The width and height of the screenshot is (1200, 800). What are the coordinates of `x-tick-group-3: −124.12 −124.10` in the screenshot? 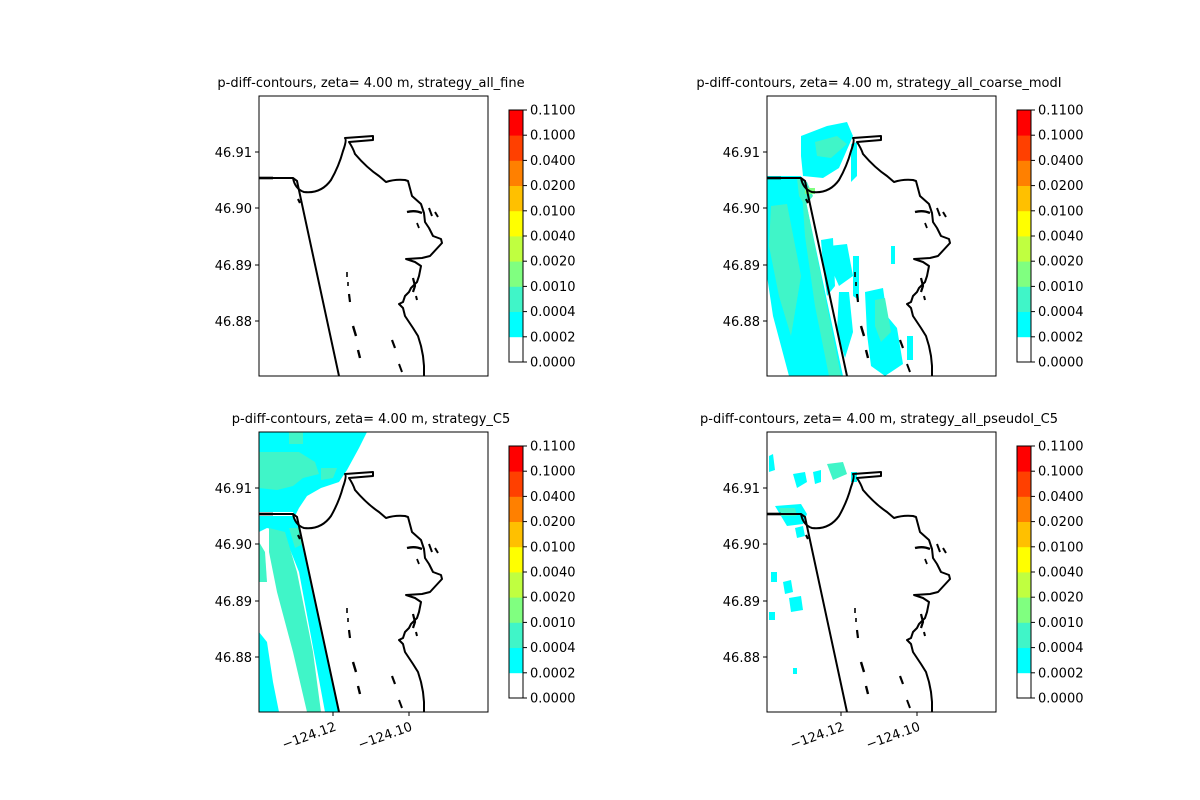 It's located at (347, 732).